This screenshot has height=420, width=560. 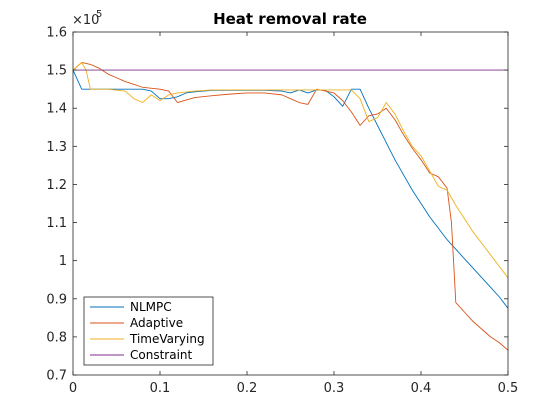 What do you see at coordinates (156, 323) in the screenshot?
I see `legend-label-adaptive: Adaptive` at bounding box center [156, 323].